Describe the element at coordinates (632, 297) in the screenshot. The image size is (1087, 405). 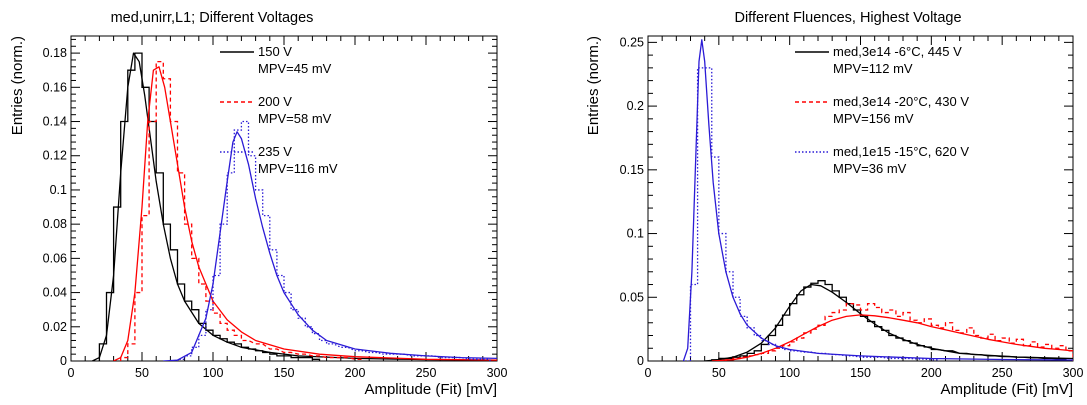
I see `y-tick-label: 0.05` at that location.